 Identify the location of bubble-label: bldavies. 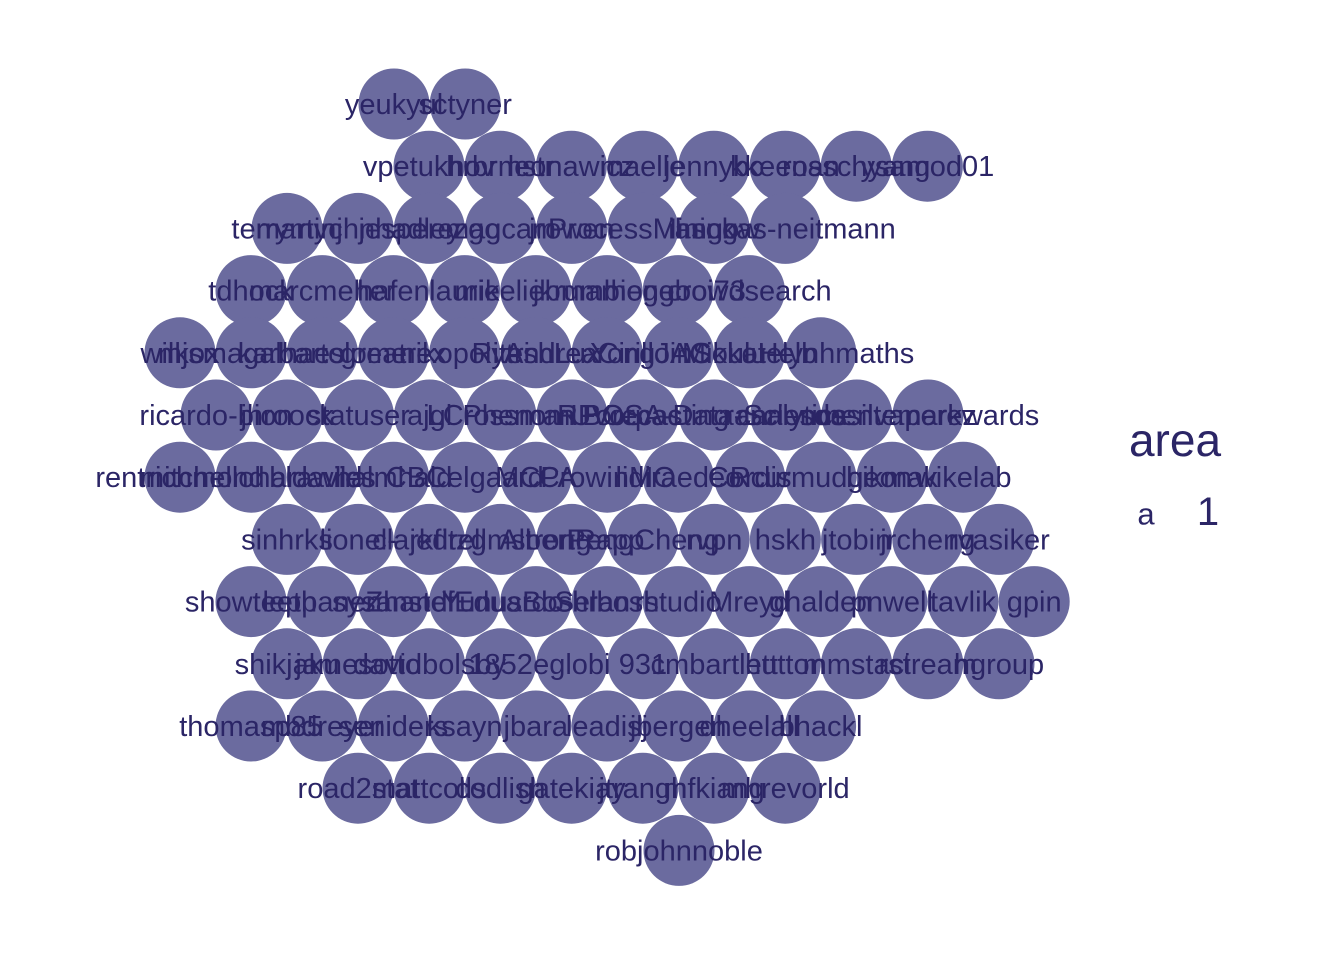
(322, 478).